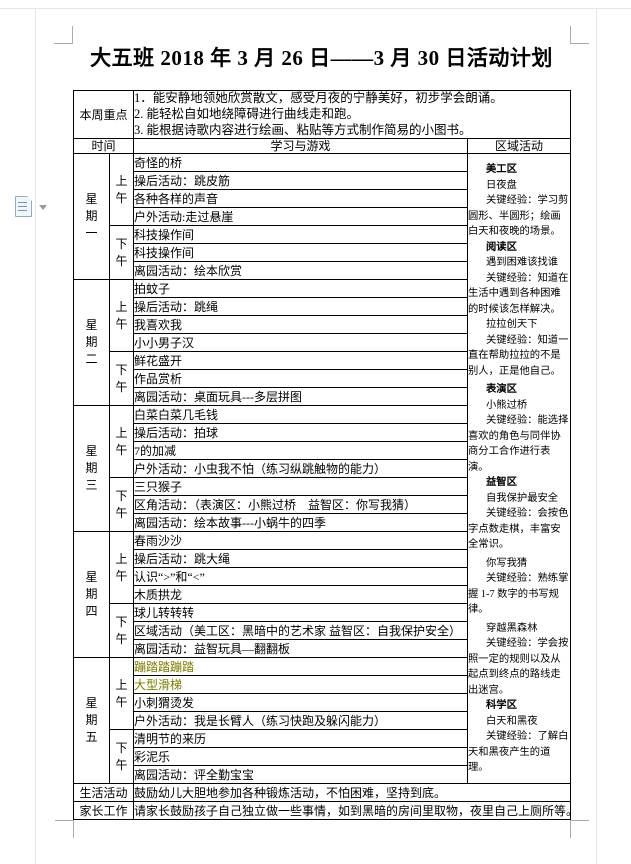 This screenshot has width=631, height=864. Describe the element at coordinates (301, 613) in the screenshot. I see `activity-cell: 球儿转转转` at that location.